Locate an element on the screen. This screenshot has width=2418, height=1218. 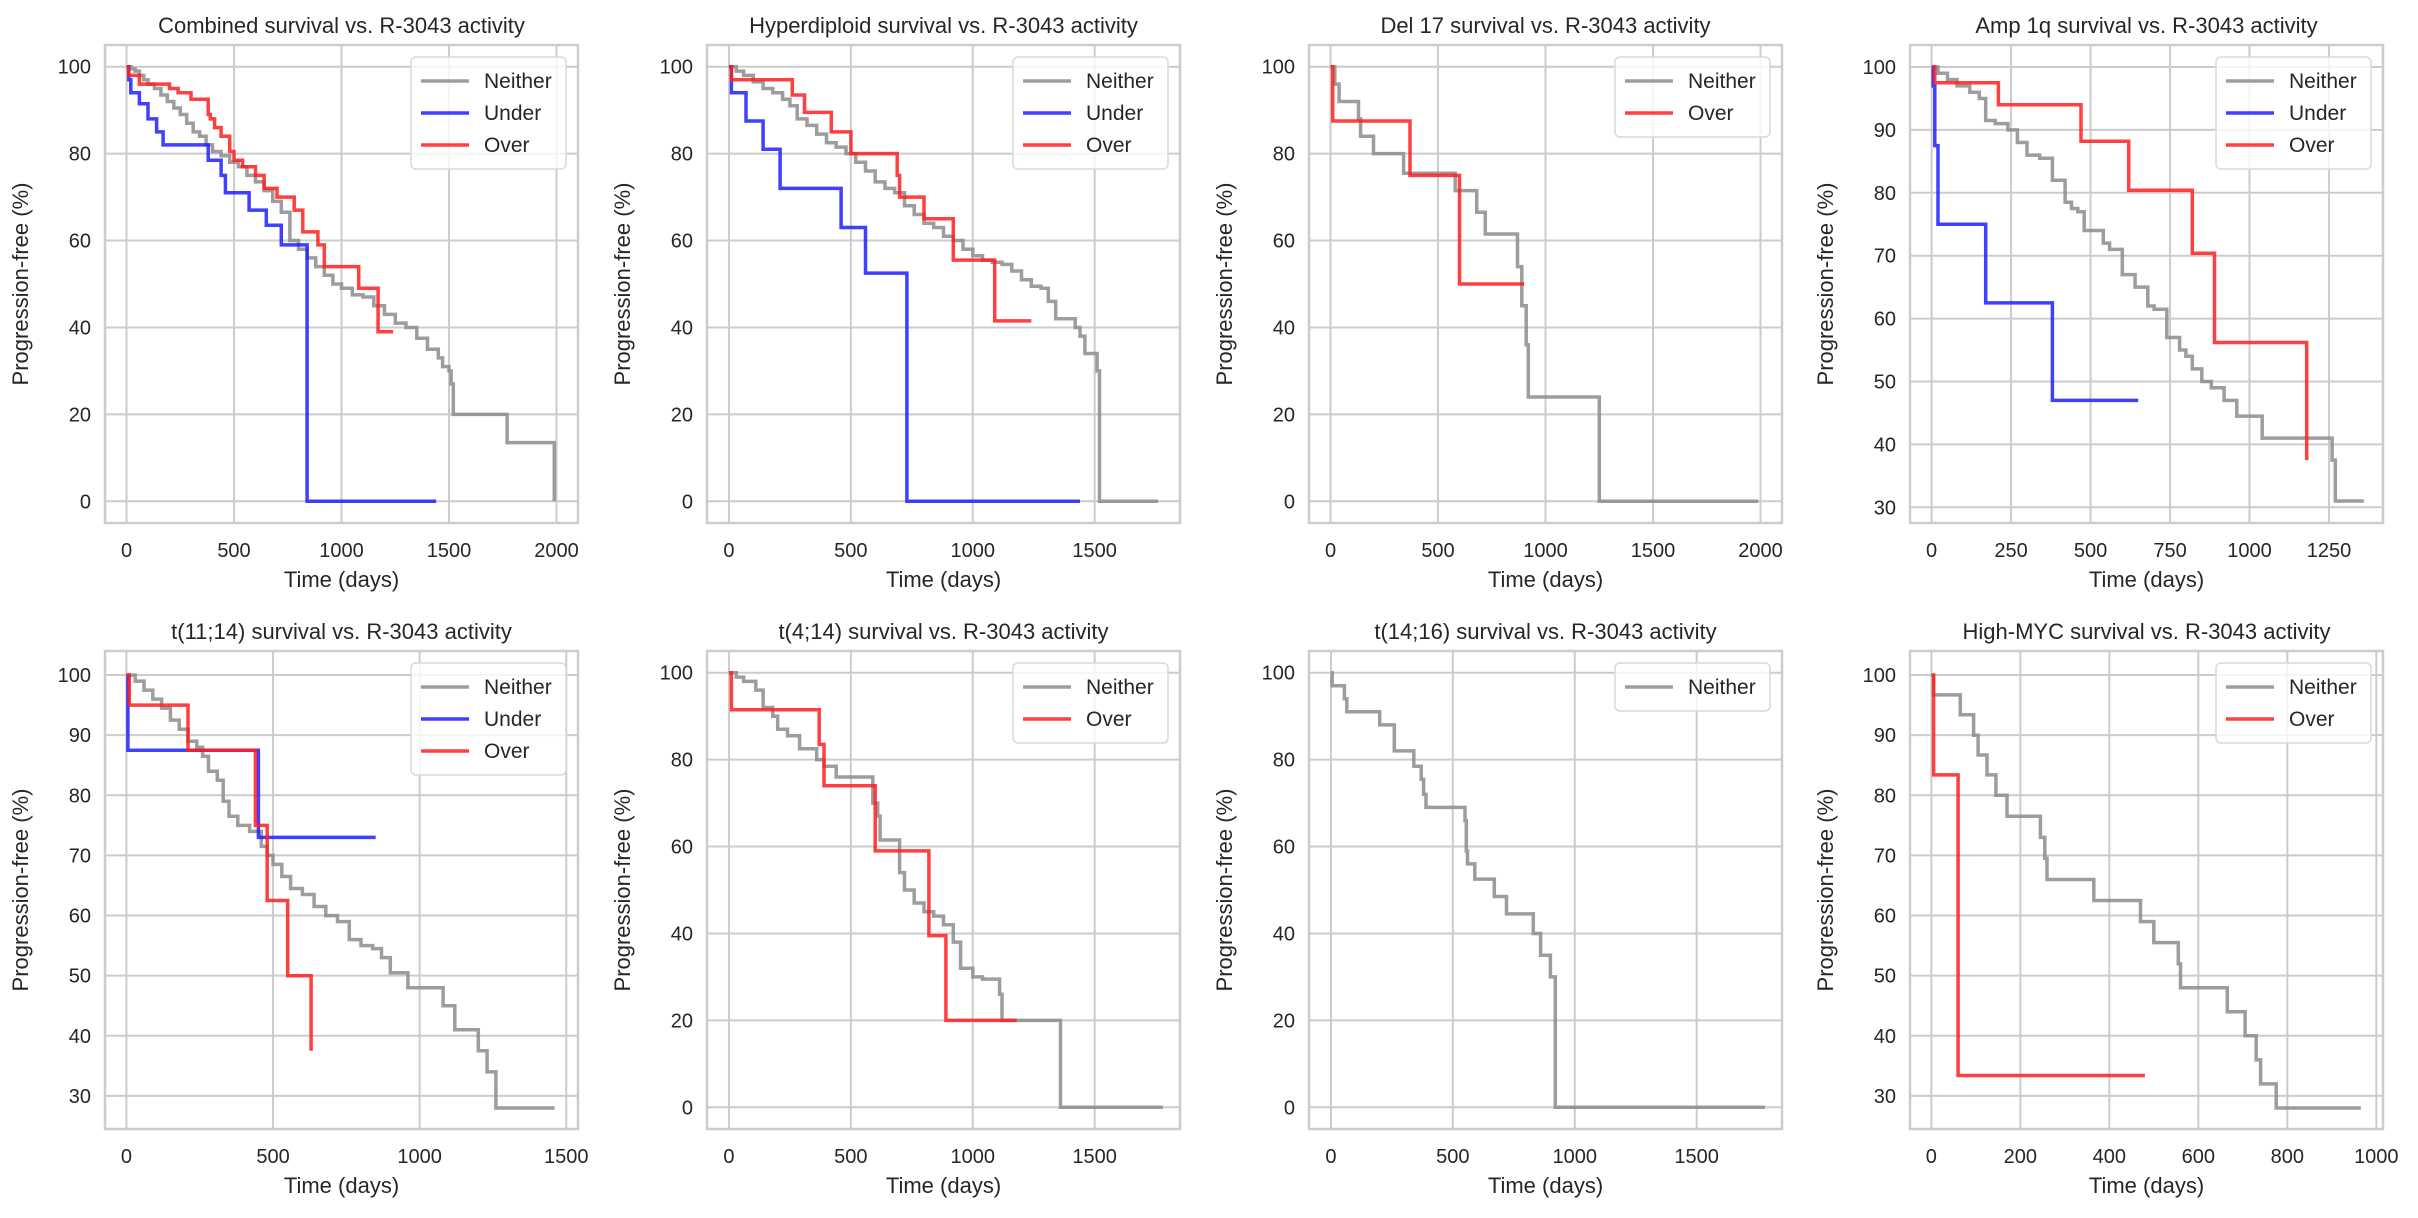
y-tick-label: 90 is located at coordinates (1885, 736).